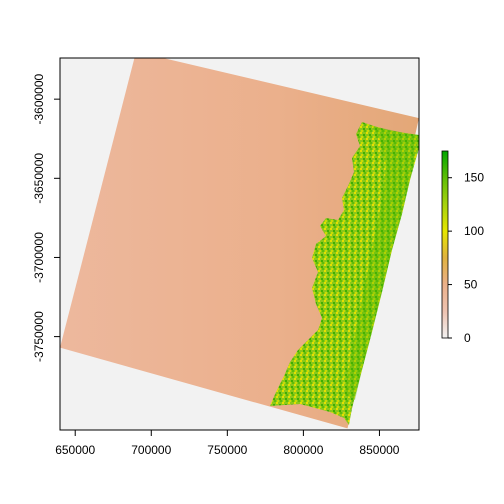 The image size is (504, 504). I want to click on legend-tick-label: 50, so click(471, 285).